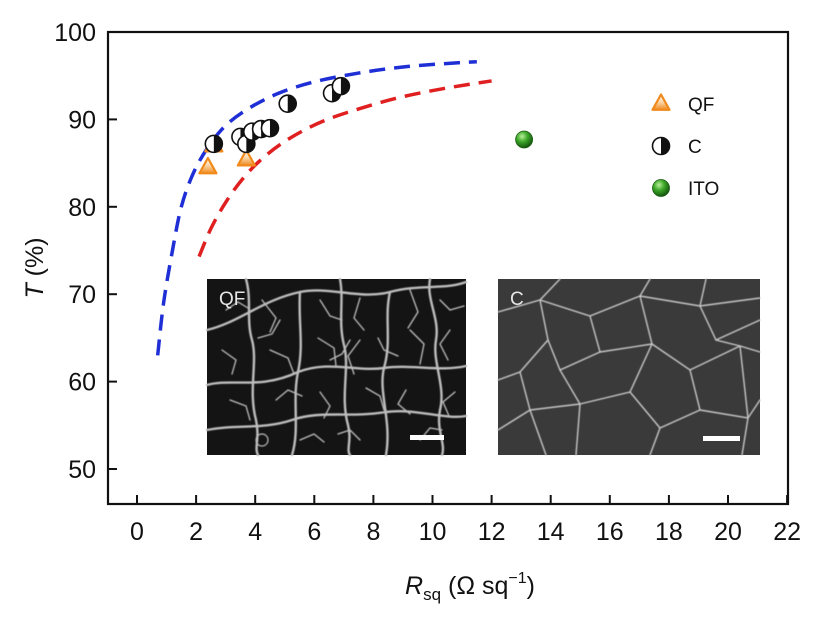 The image size is (831, 624). I want to click on legend-marker-c-fill, so click(665, 146).